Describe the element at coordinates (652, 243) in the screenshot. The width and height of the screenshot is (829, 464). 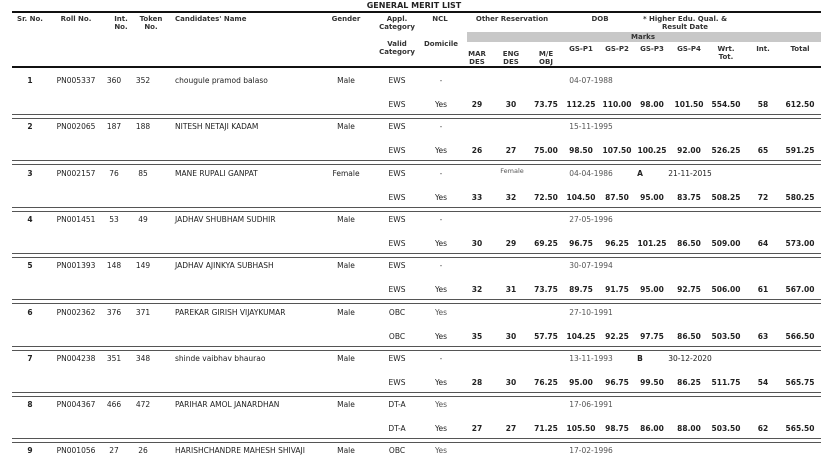
I see `cell-p3: 101.25` at that location.